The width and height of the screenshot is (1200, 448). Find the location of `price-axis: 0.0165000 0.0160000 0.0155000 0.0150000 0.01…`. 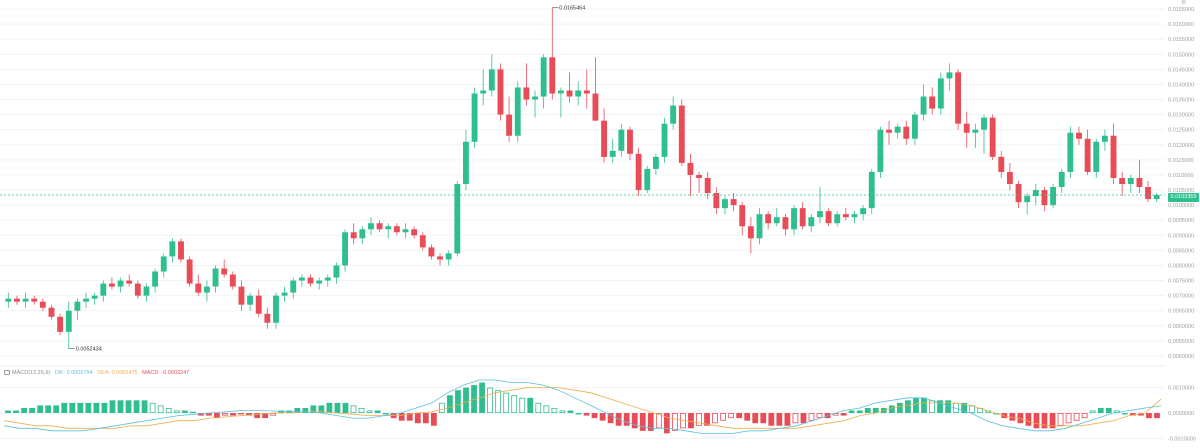

price-axis: 0.0165000 0.0160000 0.0155000 0.0150000 0.01… is located at coordinates (1181, 183).